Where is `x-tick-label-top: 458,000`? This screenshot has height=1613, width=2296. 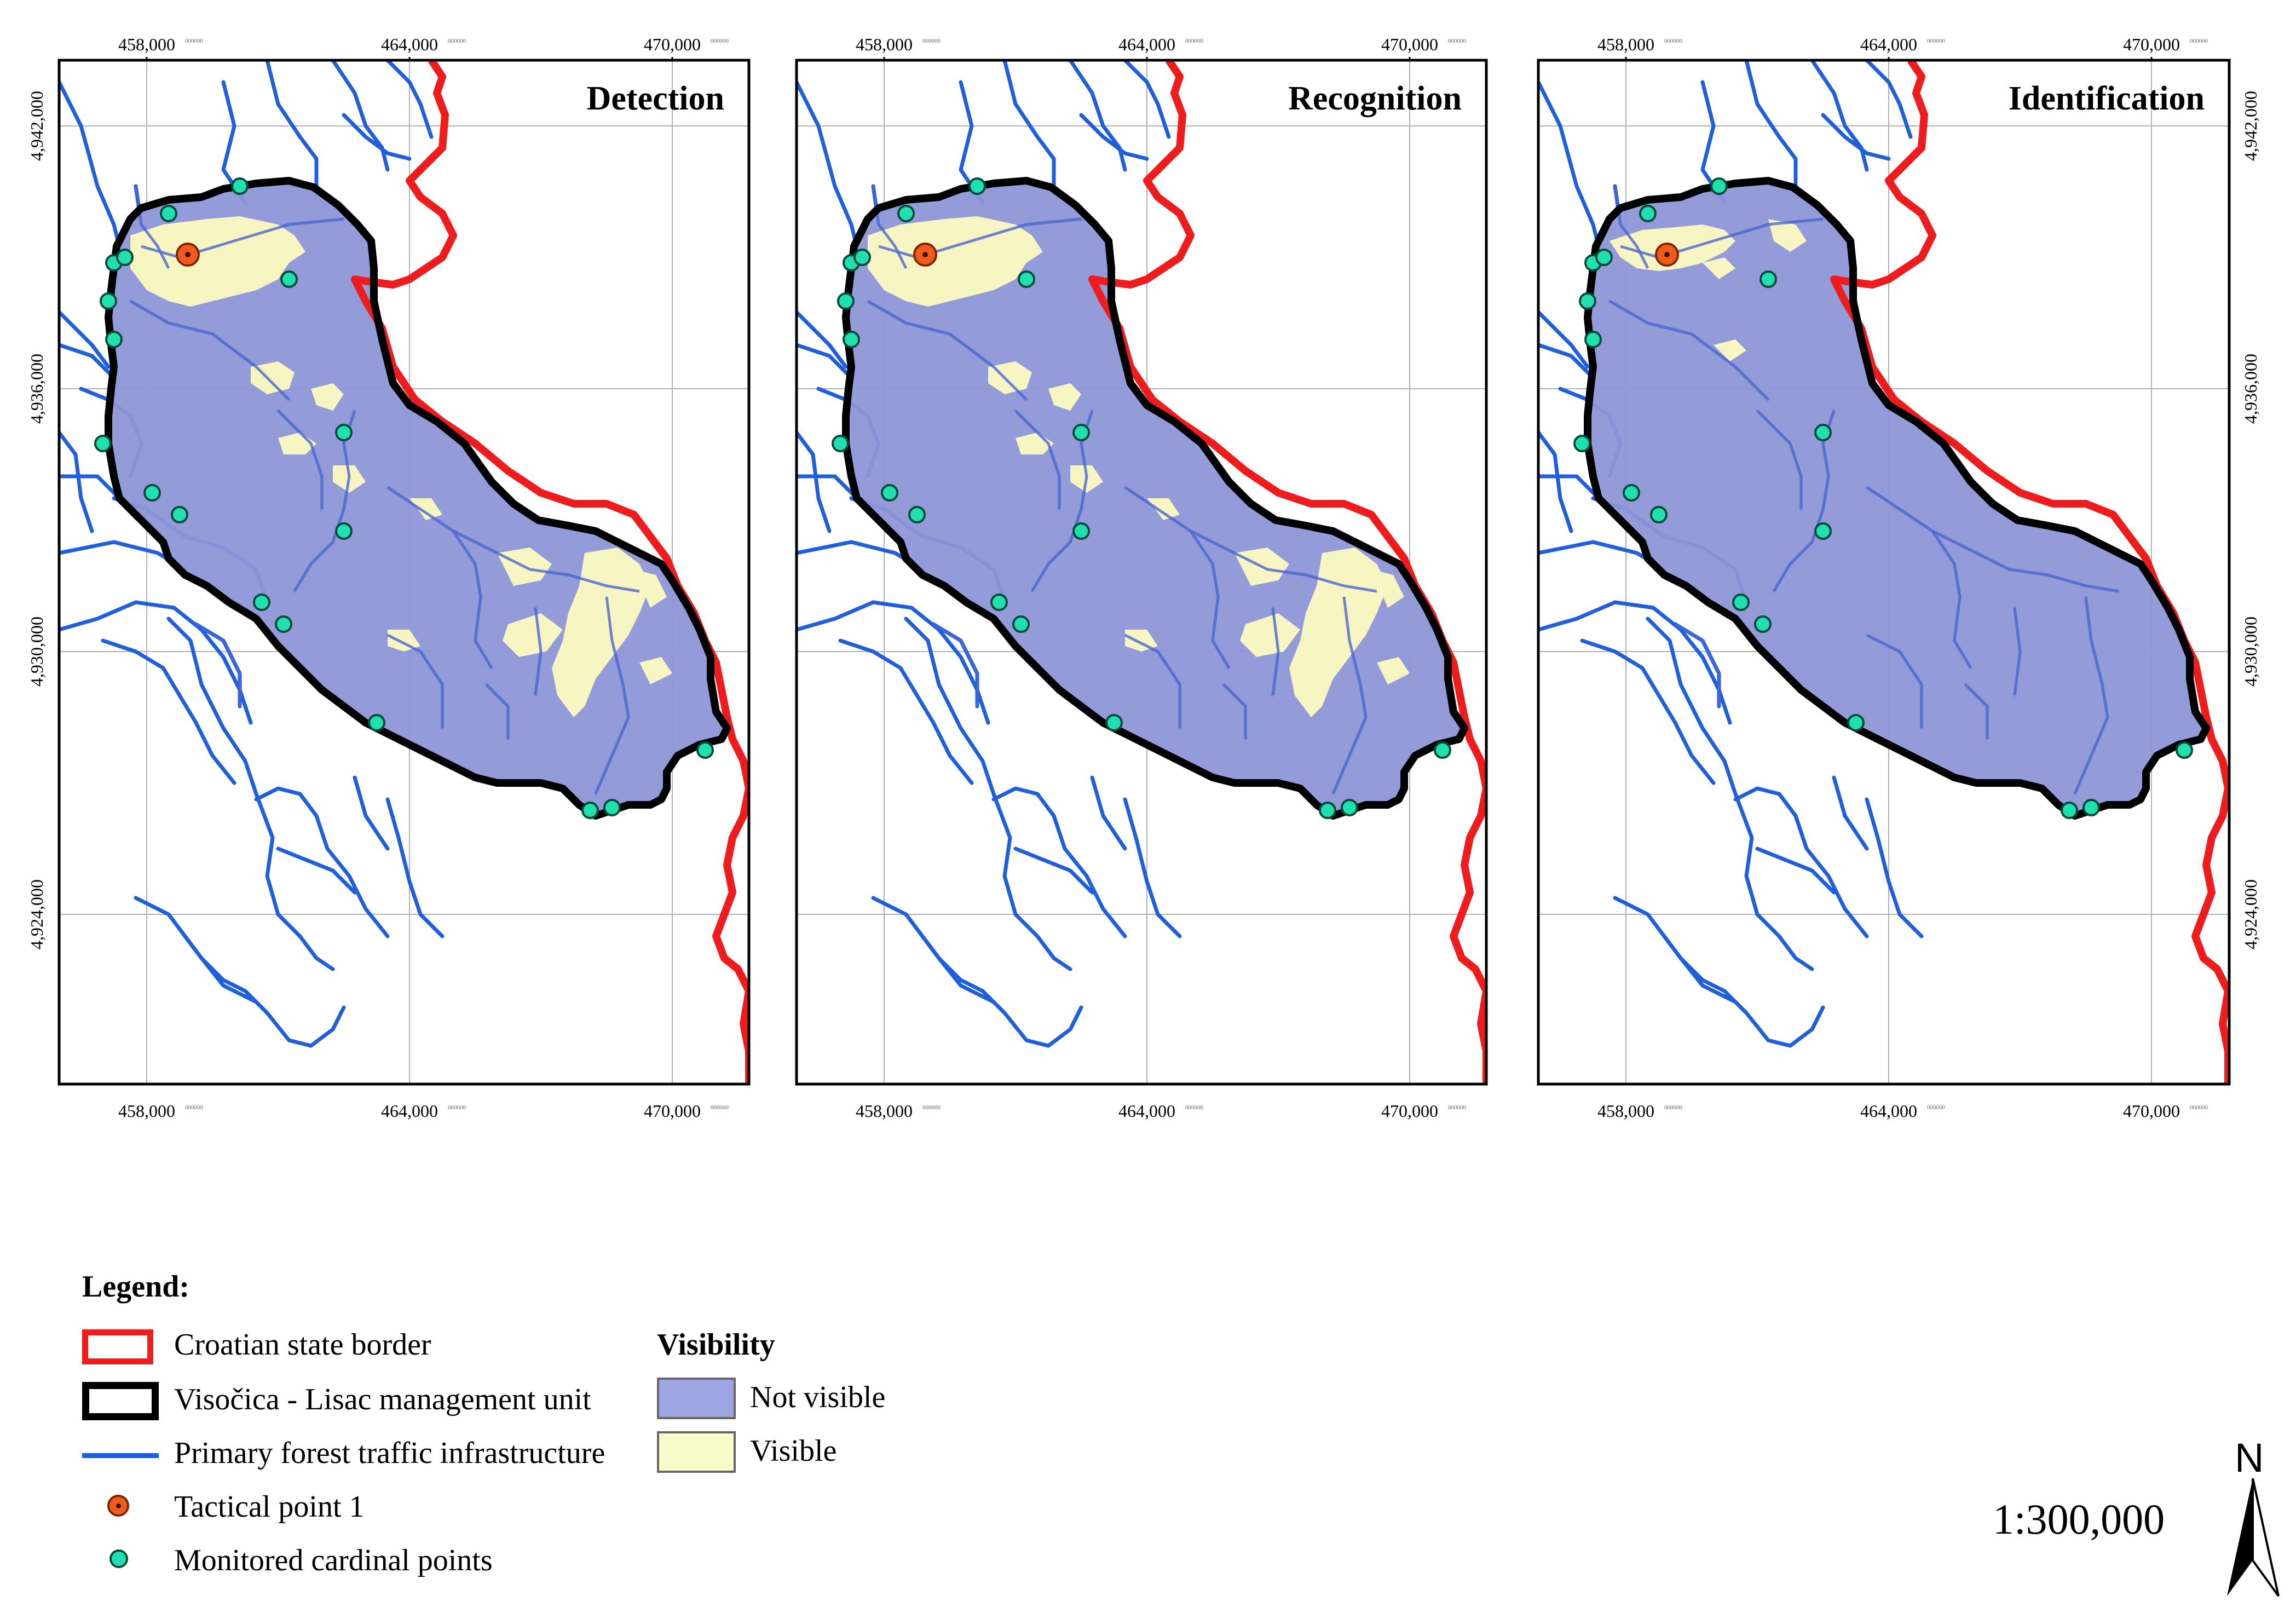
x-tick-label-top: 458,000 is located at coordinates (146, 44).